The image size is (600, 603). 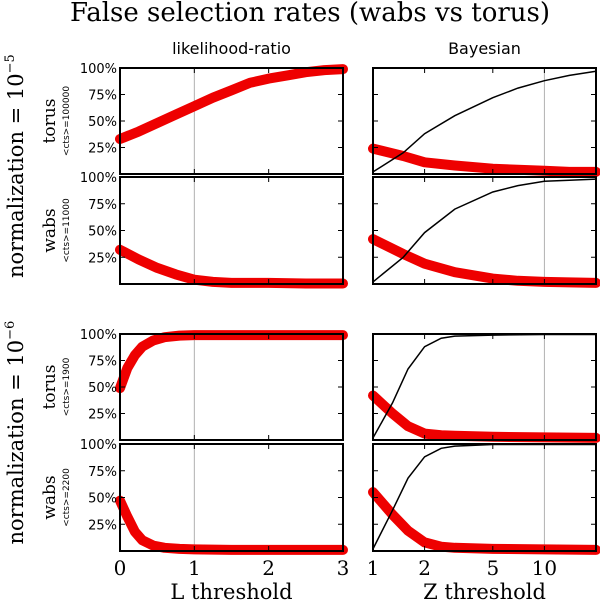 I want to click on row-label-1: wabs <cts>=11000, so click(x=56, y=230).